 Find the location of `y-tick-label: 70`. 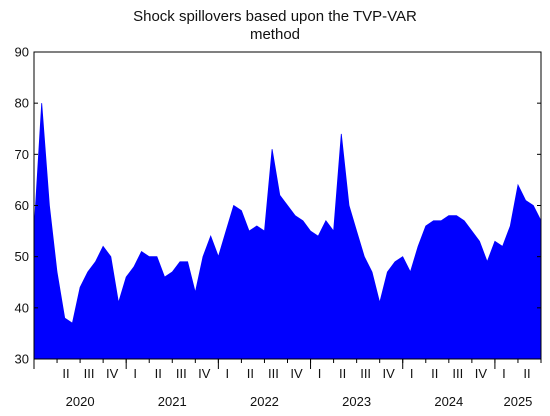

y-tick-label: 70 is located at coordinates (22, 154).